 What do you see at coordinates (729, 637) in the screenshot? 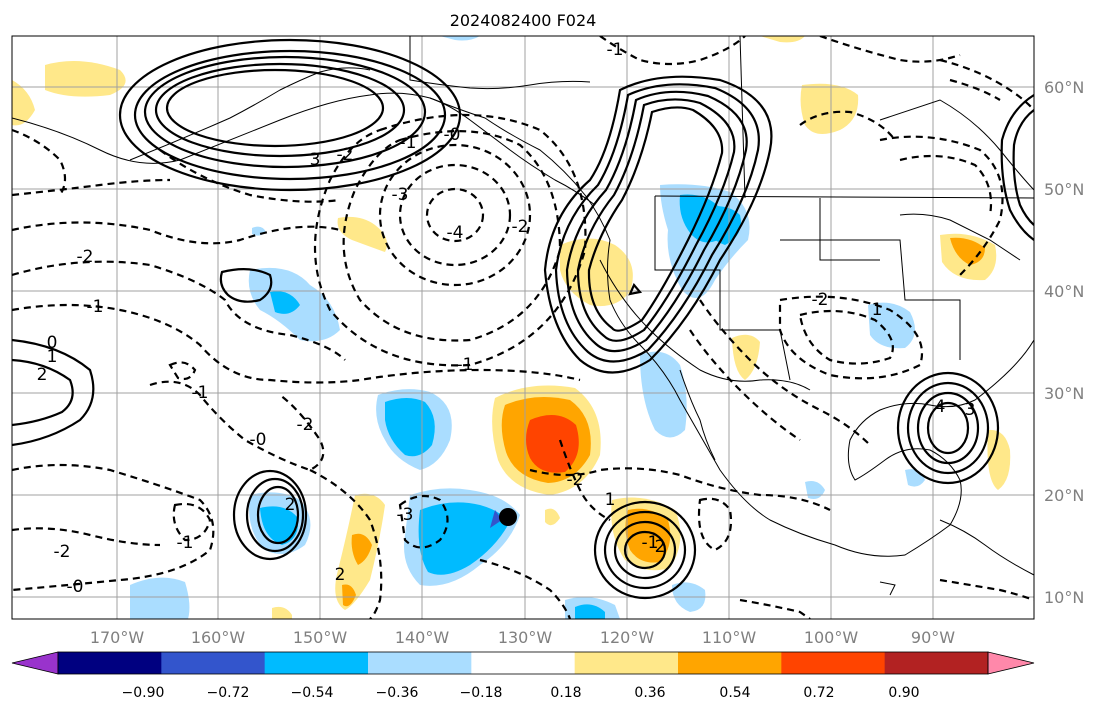
I see `lon-label: 110°W` at bounding box center [729, 637].